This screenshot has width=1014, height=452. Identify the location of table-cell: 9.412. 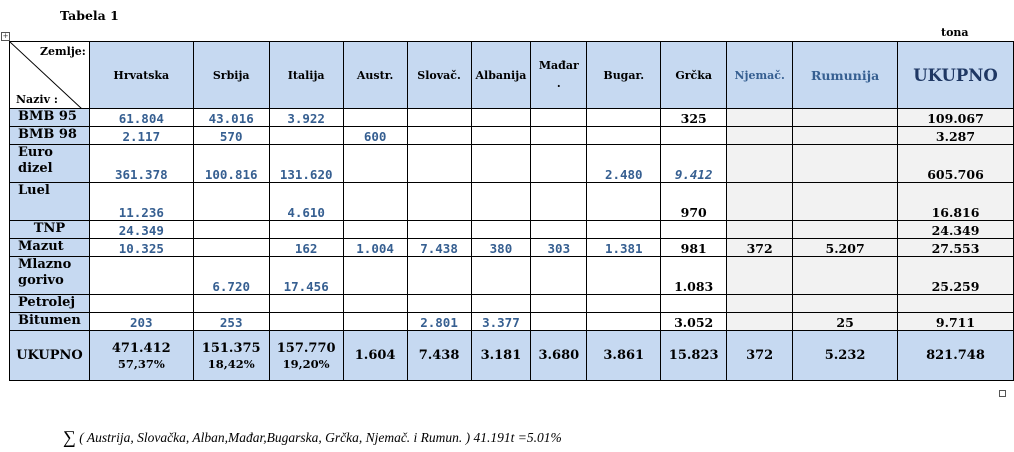
(694, 163).